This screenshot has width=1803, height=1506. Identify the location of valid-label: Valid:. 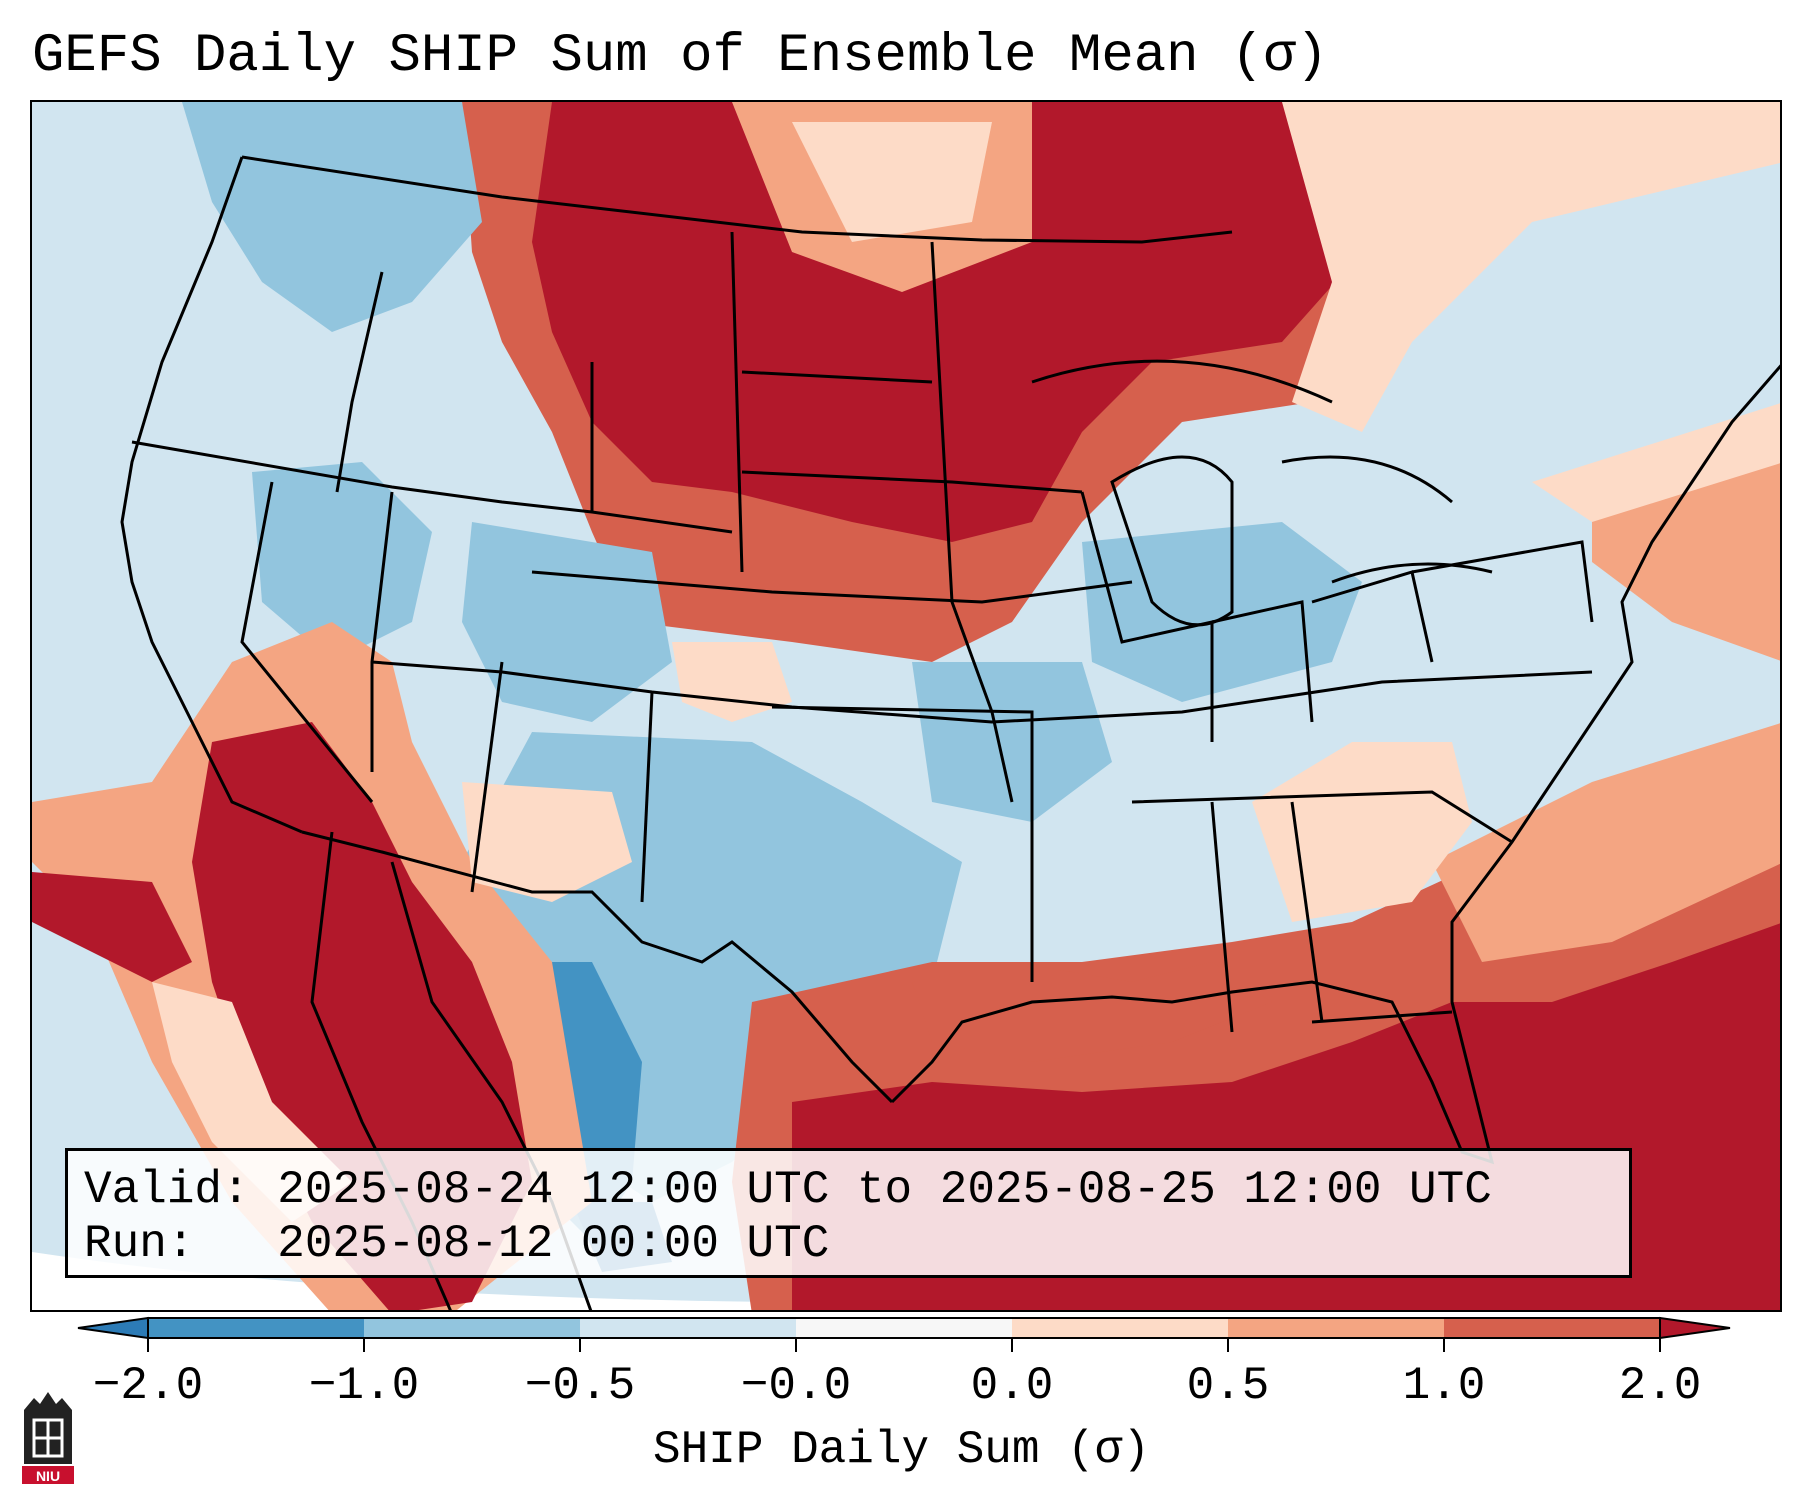
(167, 1190).